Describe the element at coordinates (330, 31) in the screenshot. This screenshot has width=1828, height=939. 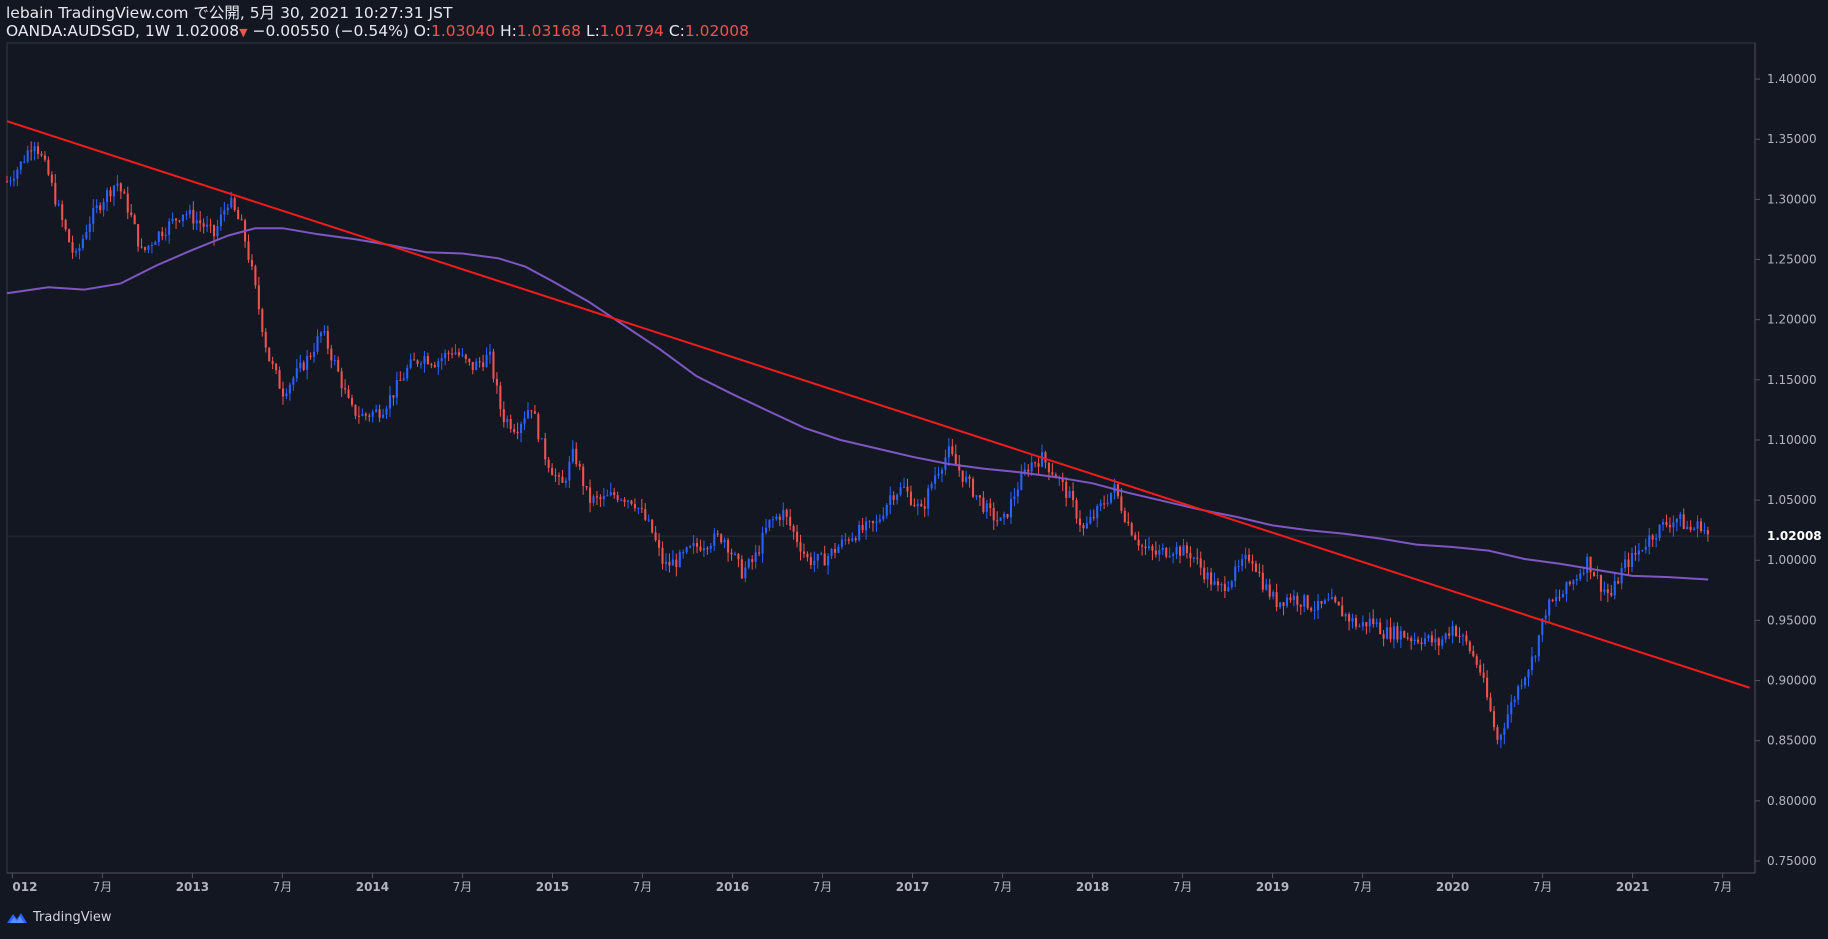
I see `price-change: −0.00550 (−0.54%)` at that location.